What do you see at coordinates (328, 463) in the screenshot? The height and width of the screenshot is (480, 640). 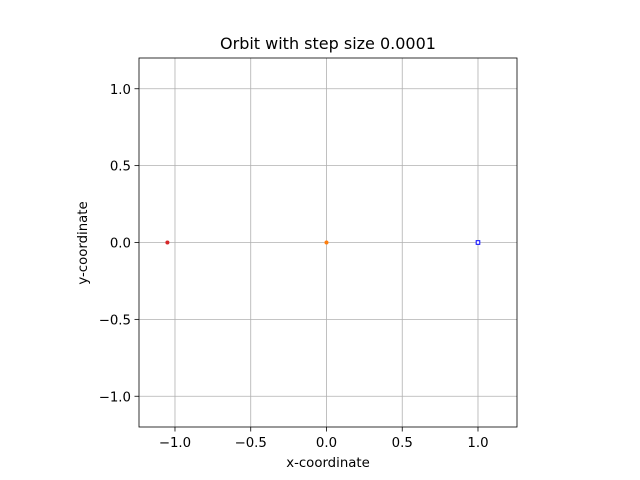 I see `x-axis-label: x-coordinate` at bounding box center [328, 463].